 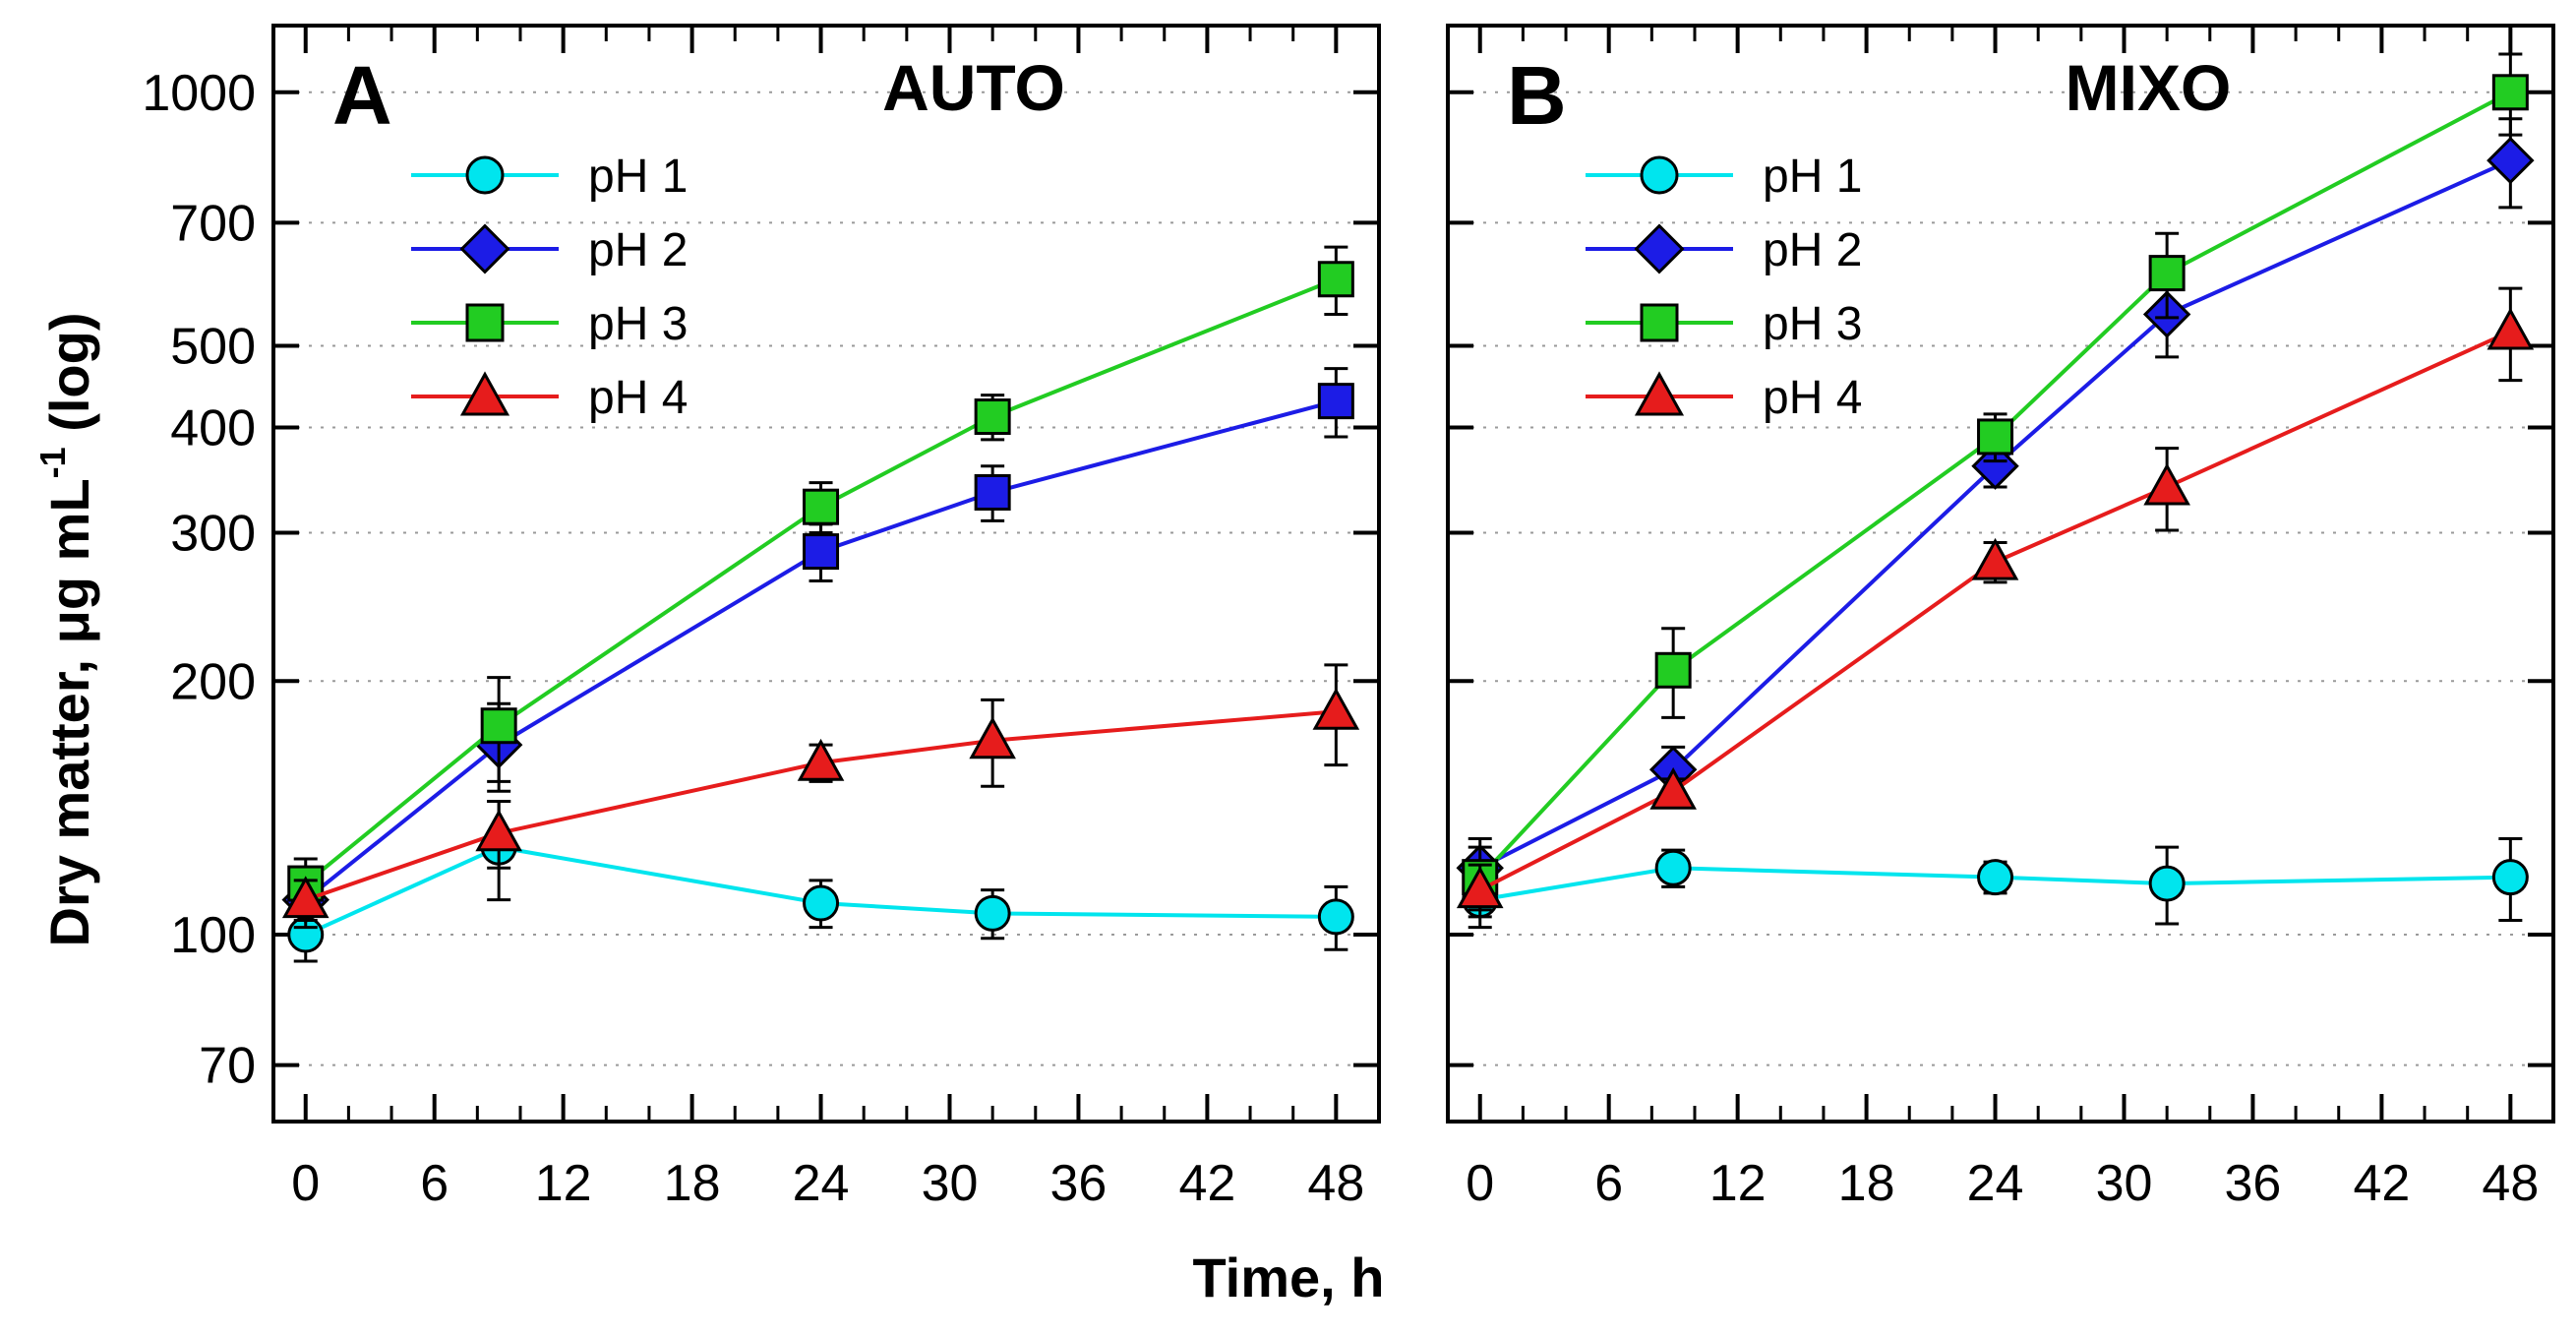 What do you see at coordinates (213, 428) in the screenshot?
I see `y-tick-label: 400` at bounding box center [213, 428].